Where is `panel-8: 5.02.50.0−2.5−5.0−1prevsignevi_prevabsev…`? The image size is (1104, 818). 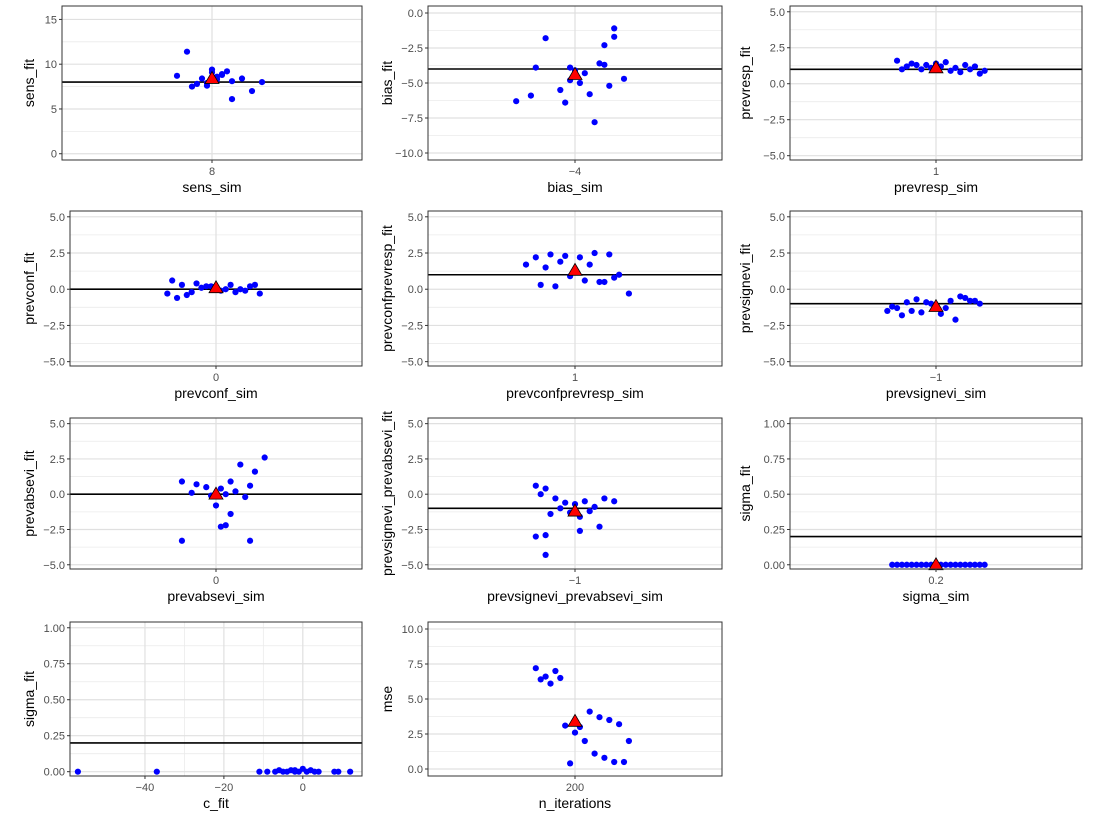 panel-8: 5.02.50.0−2.5−5.0−1prevsignevi_prevabsev… is located at coordinates (551, 507).